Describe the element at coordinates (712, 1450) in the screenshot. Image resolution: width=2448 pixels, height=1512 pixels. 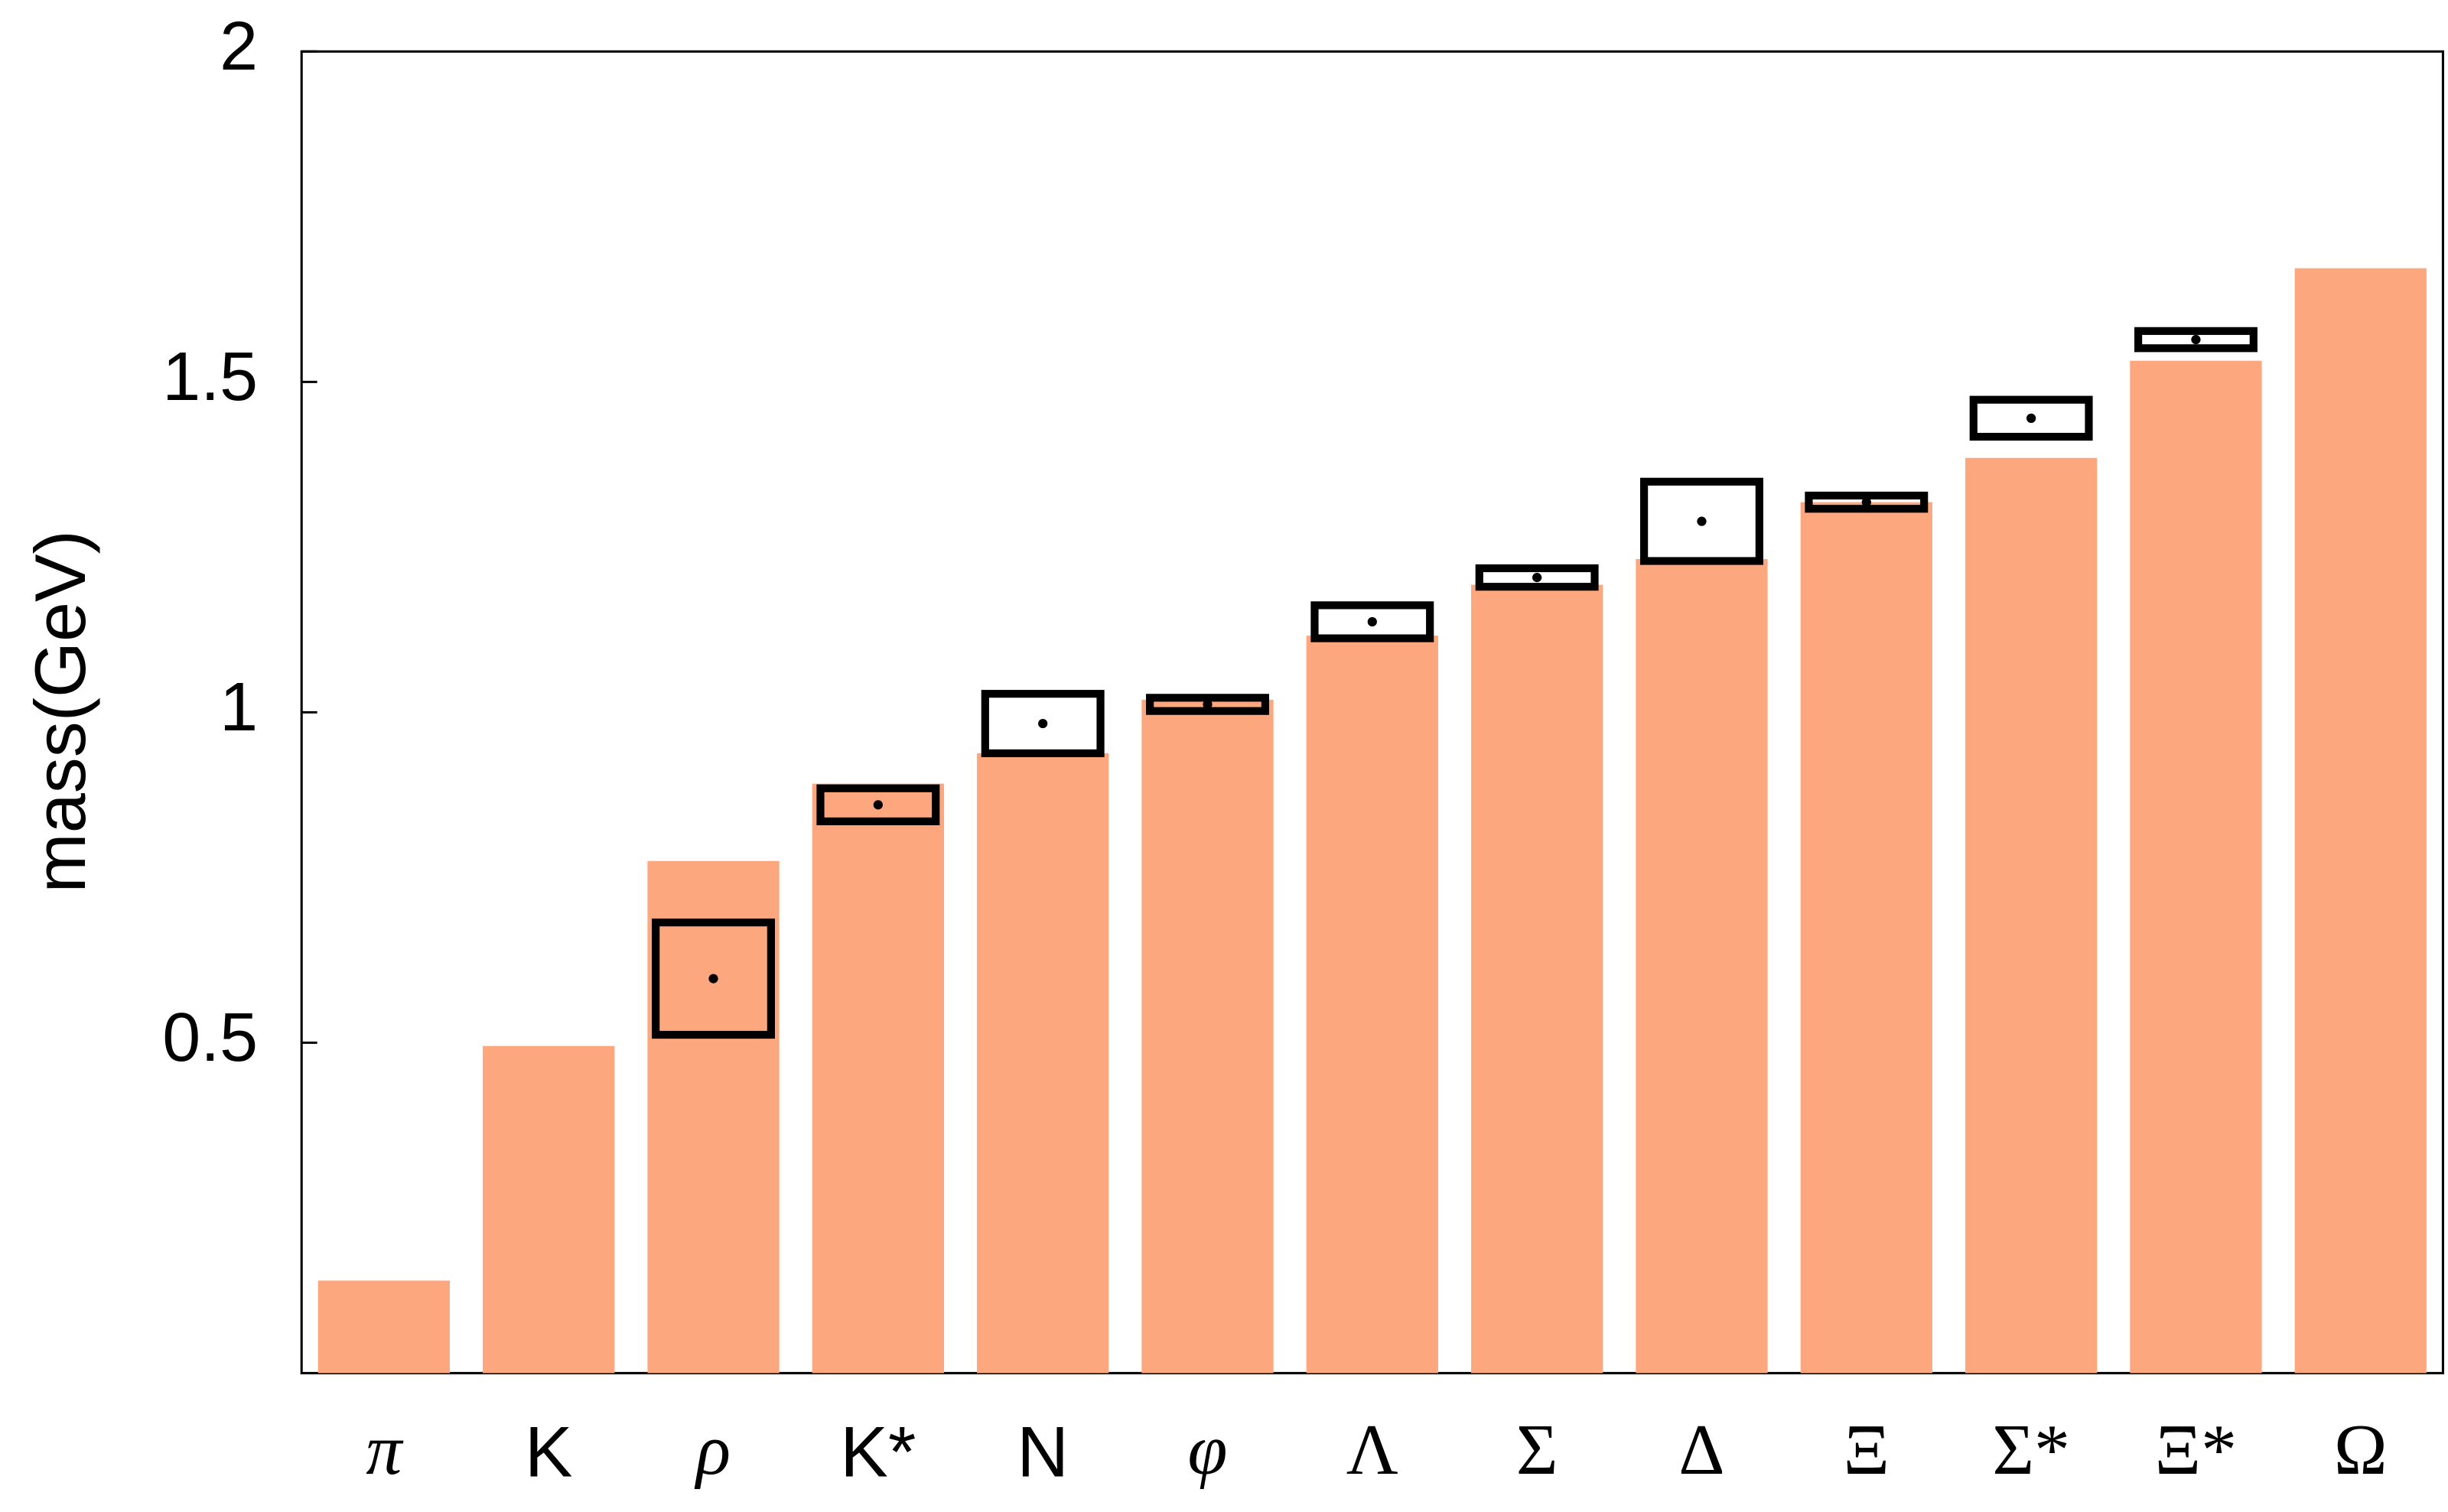
I see `x-tick-label: ρ` at that location.